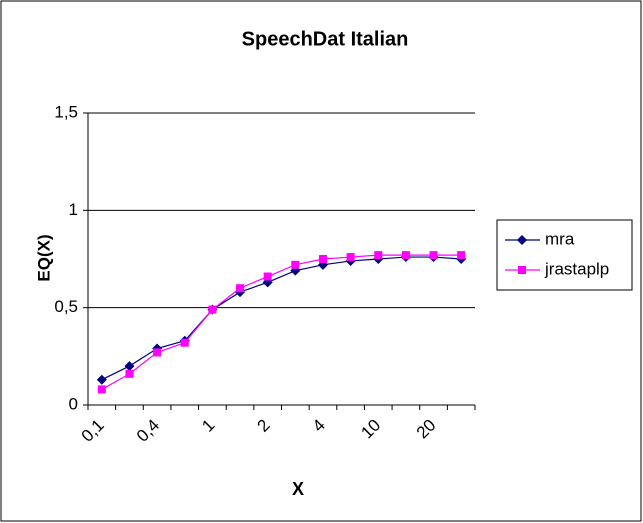 This screenshot has height=523, width=643. What do you see at coordinates (73, 209) in the screenshot?
I see `y-tick-label: 1` at bounding box center [73, 209].